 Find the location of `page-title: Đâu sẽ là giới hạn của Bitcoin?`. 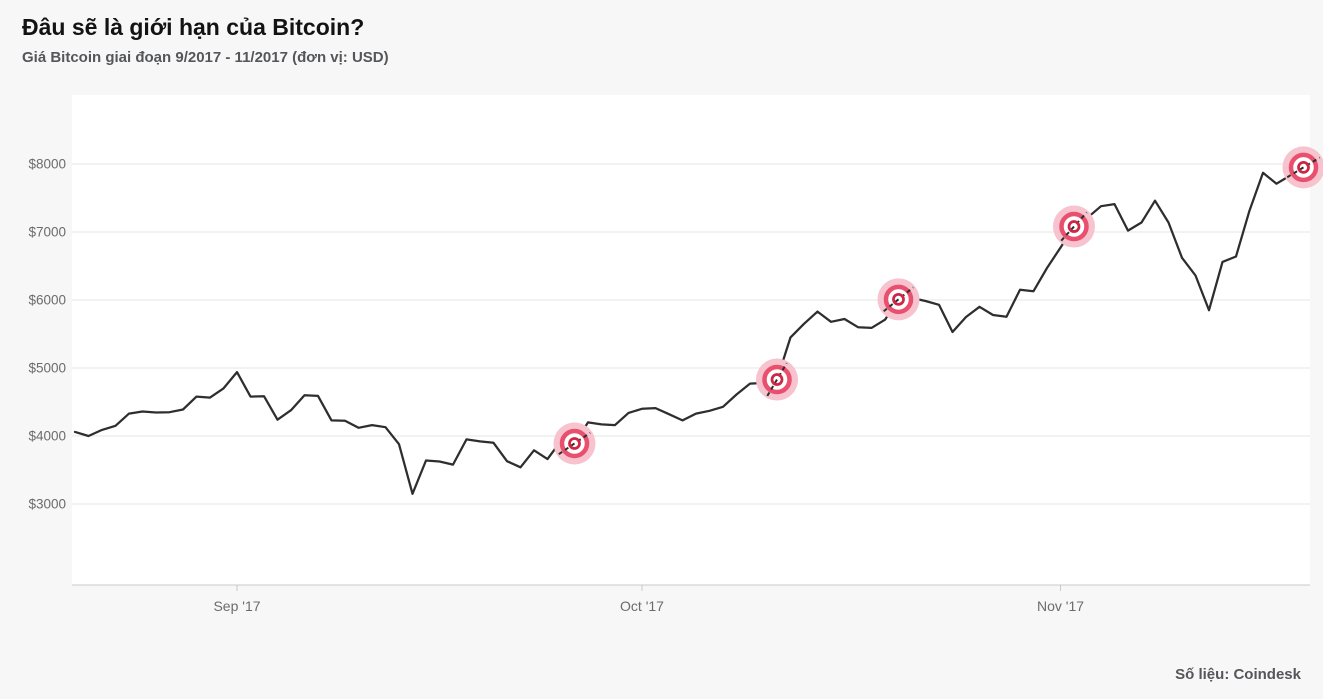

page-title: Đâu sẽ là giới hạn của Bitcoin? is located at coordinates (193, 27).